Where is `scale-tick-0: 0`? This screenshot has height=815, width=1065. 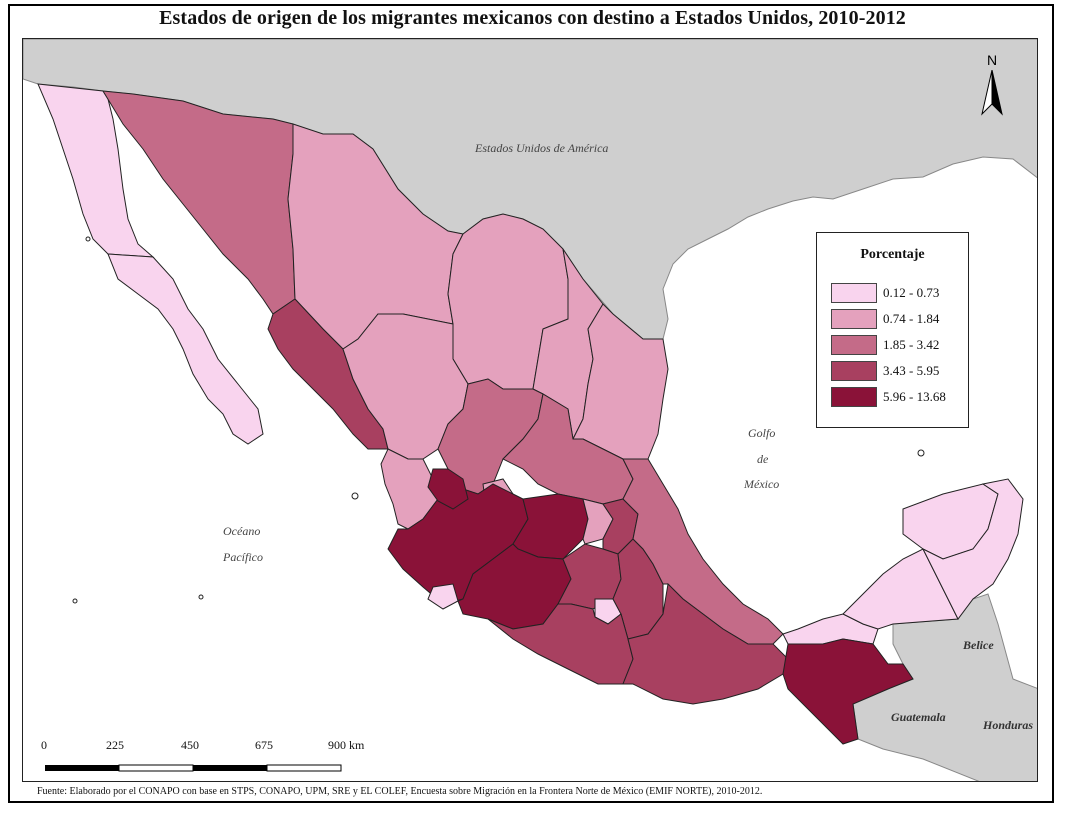 scale-tick-0: 0 is located at coordinates (44, 745).